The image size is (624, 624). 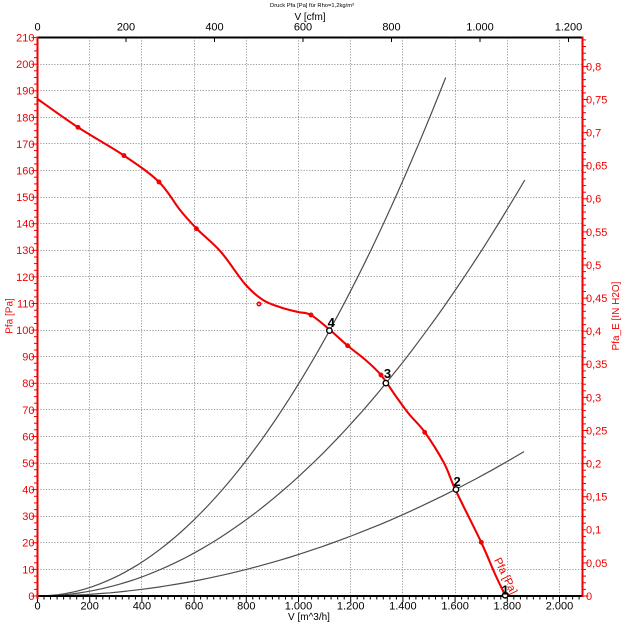 I want to click on svg-text: 130, so click(x=25, y=251).